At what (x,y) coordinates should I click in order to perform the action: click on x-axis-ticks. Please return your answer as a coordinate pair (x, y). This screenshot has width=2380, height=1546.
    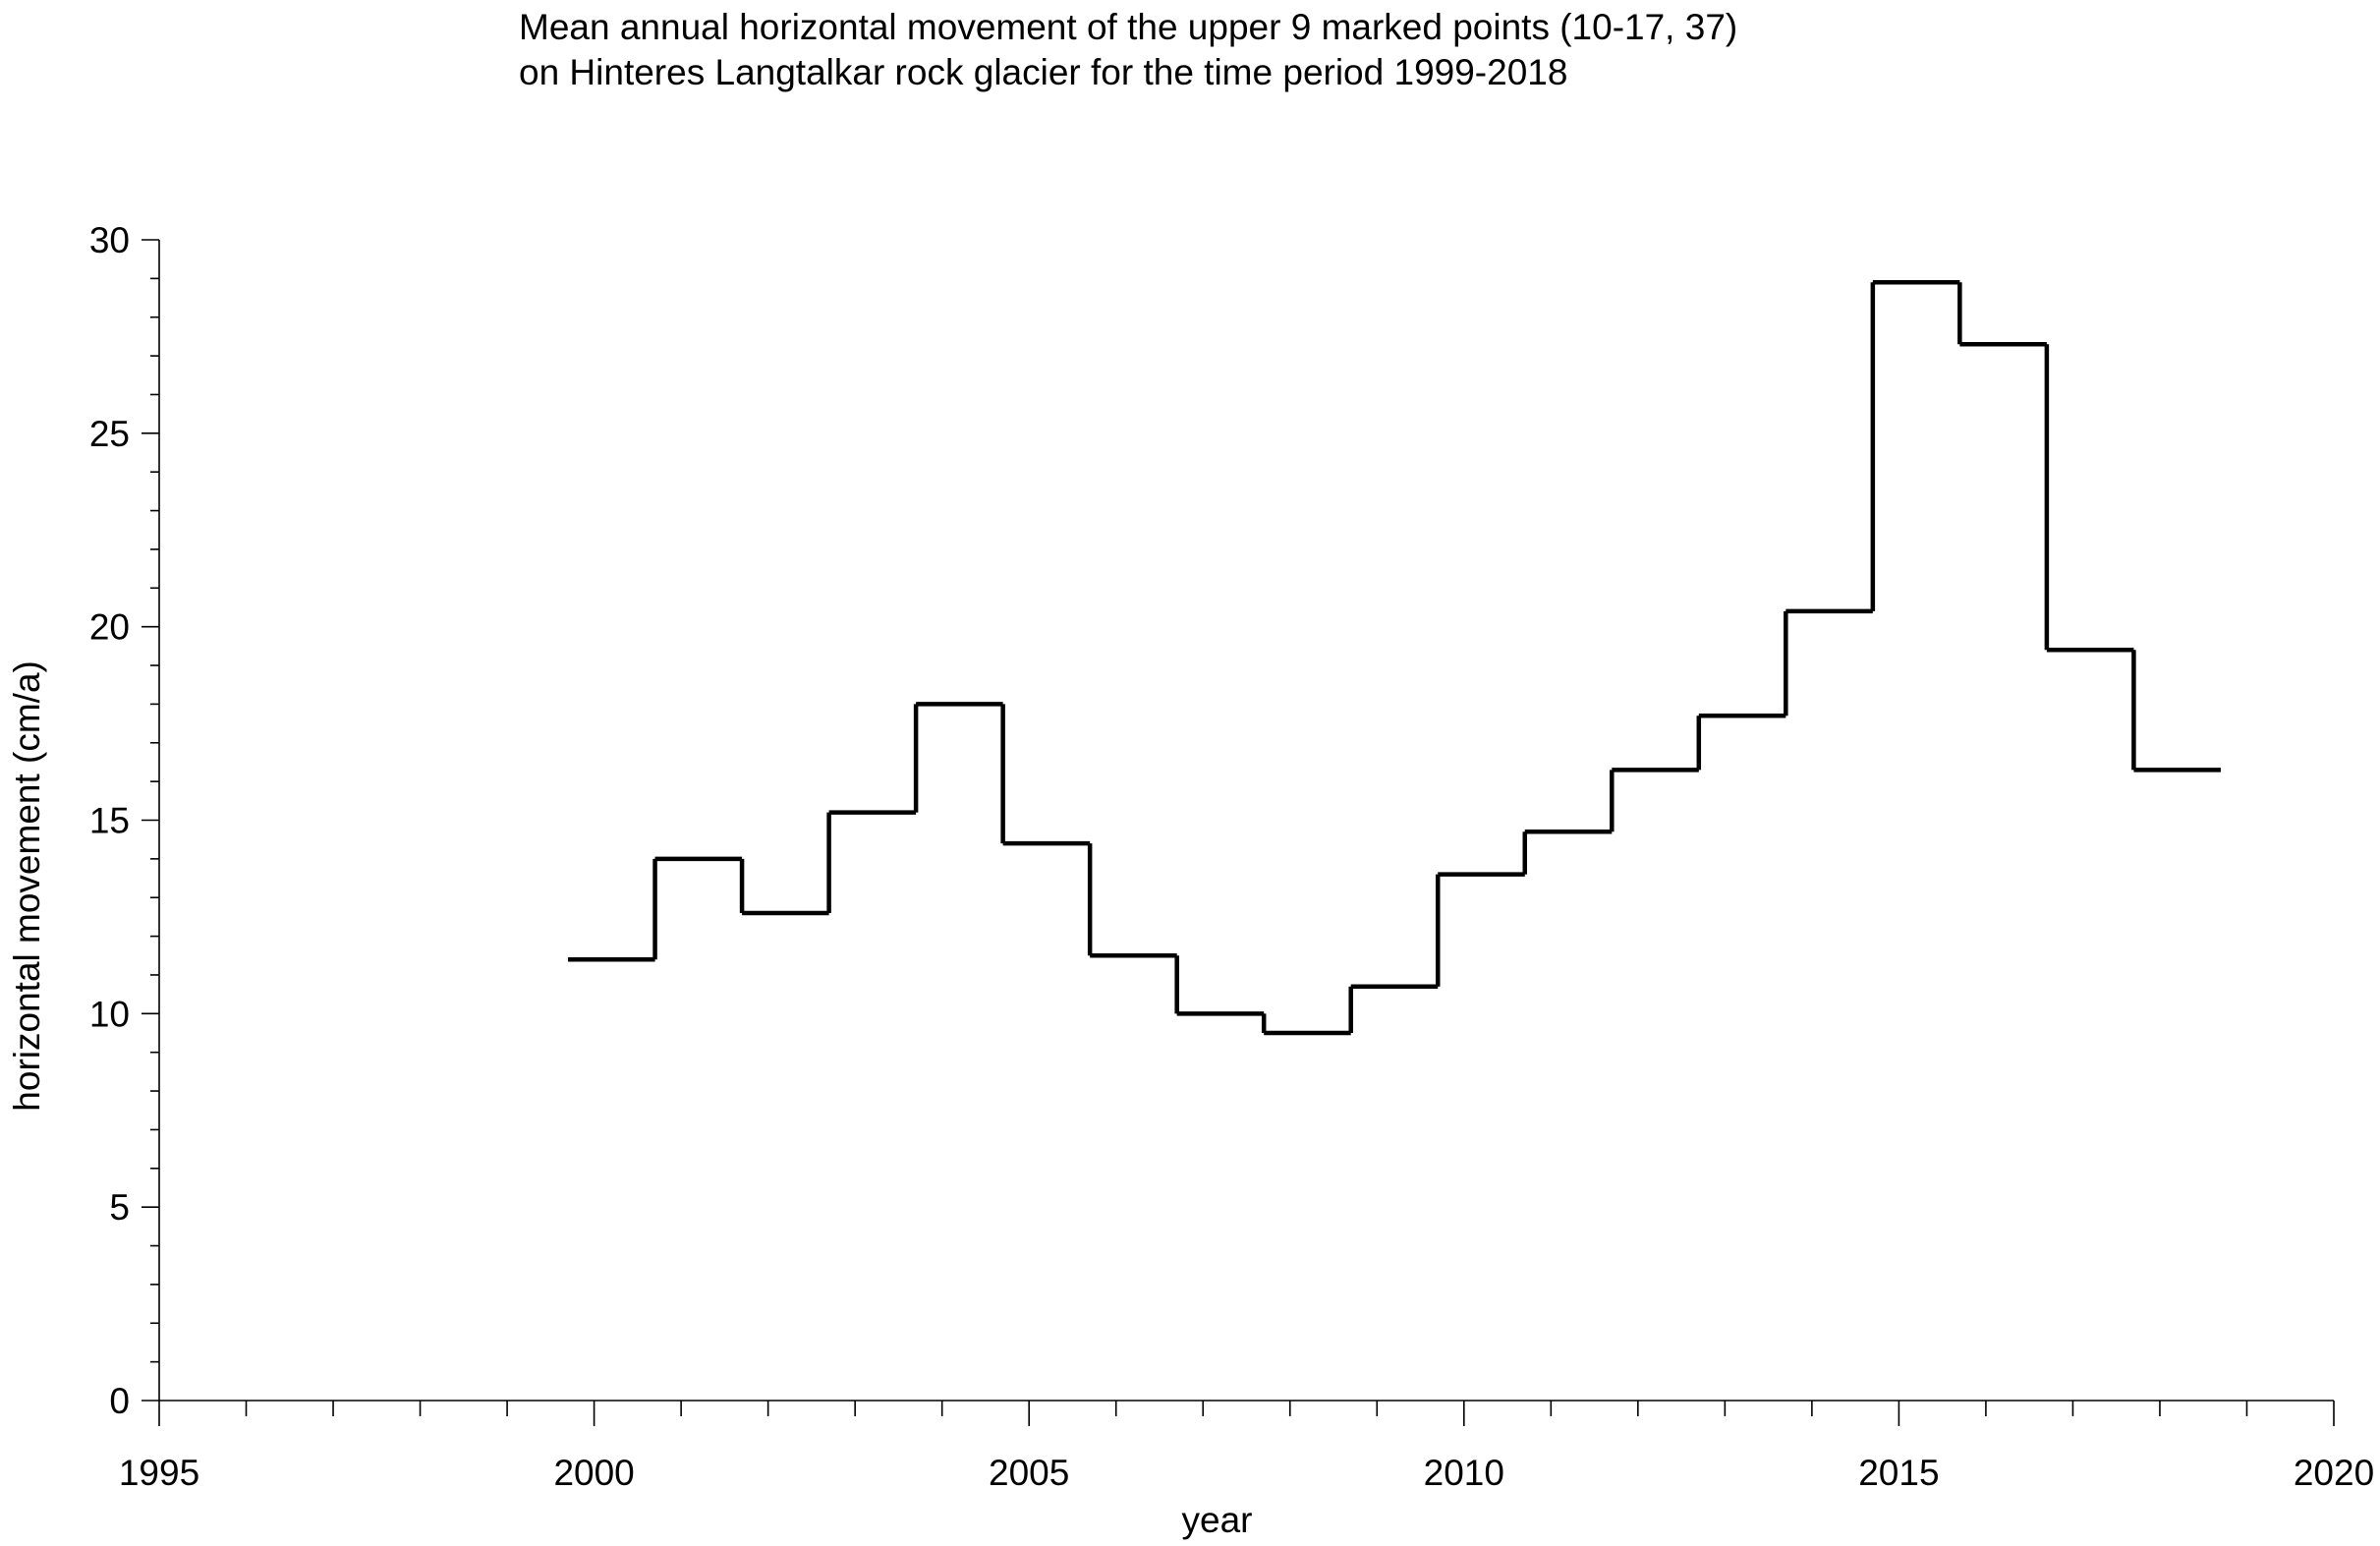
    Looking at the image, I should click on (1246, 1413).